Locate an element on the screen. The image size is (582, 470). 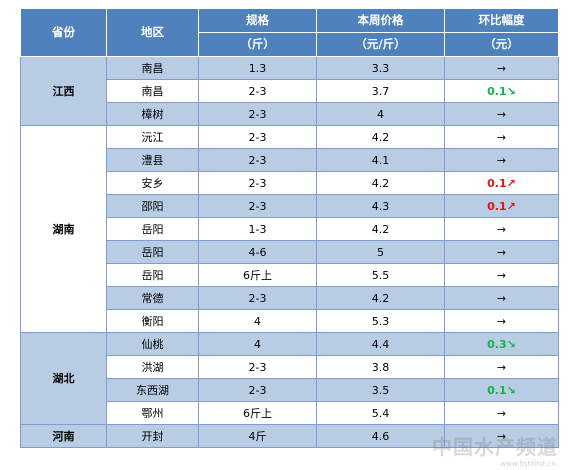
region-cell: 樟树 is located at coordinates (152, 114).